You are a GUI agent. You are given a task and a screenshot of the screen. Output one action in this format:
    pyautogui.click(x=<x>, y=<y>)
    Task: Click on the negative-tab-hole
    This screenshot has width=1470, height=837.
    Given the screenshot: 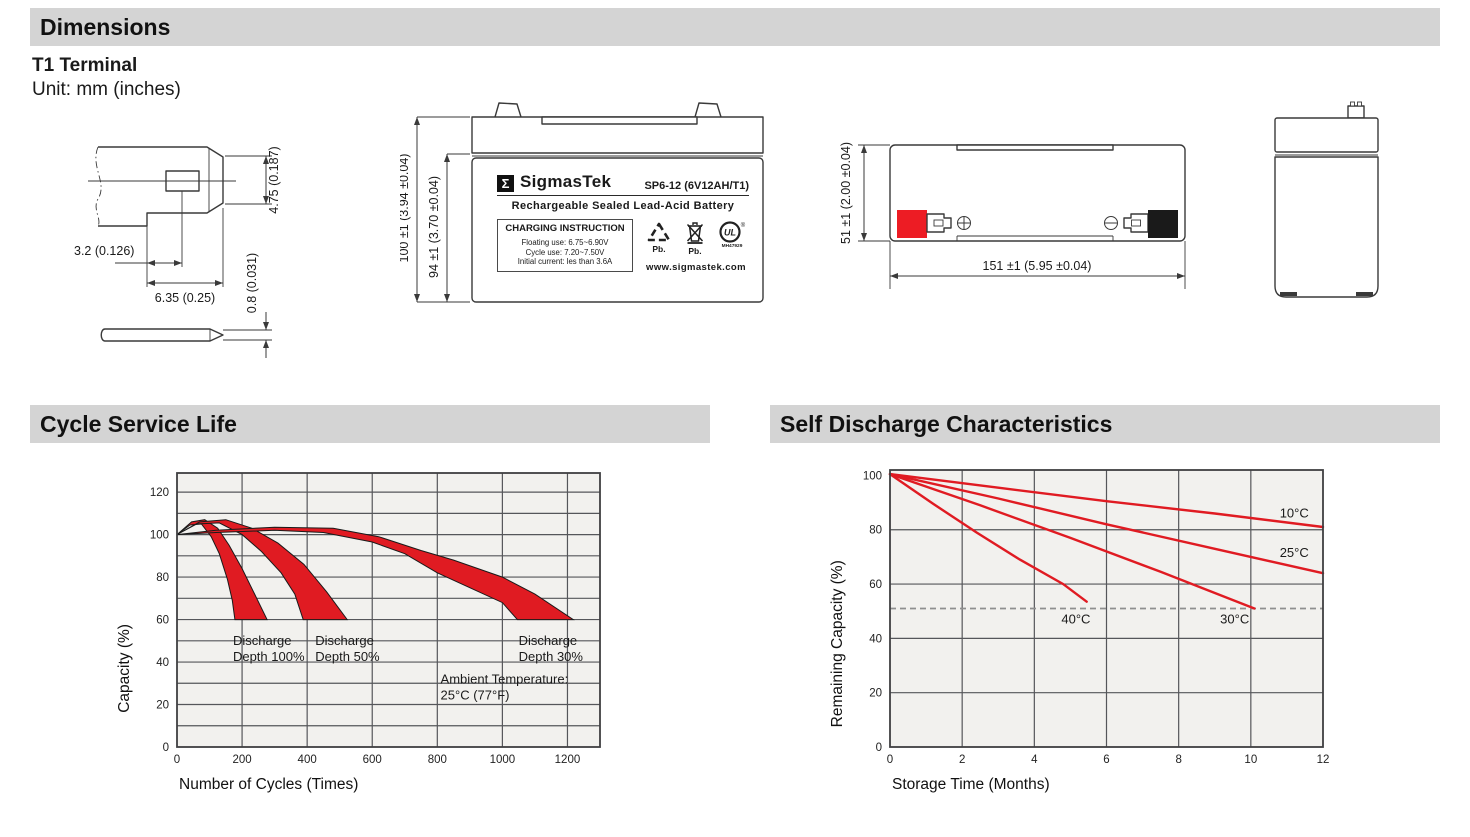 What is the action you would take?
    pyautogui.click(x=1136, y=223)
    